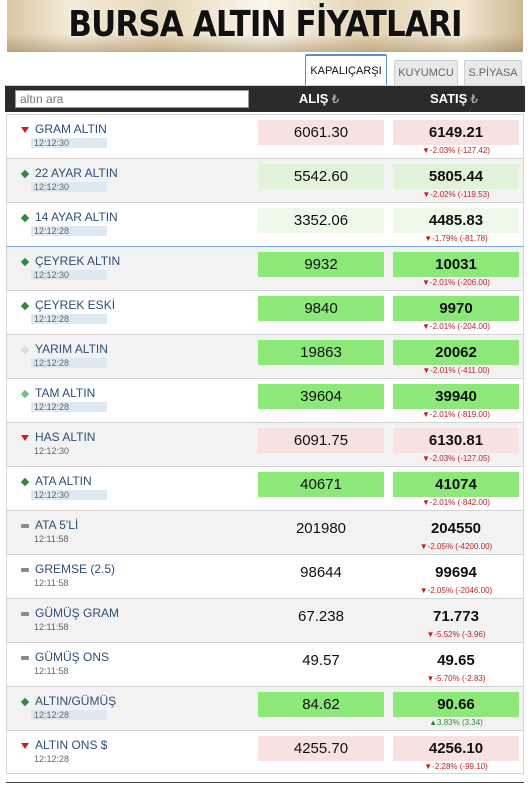  What do you see at coordinates (456, 370) in the screenshot?
I see `change-percent: ▼-2.01% (-411.00)` at bounding box center [456, 370].